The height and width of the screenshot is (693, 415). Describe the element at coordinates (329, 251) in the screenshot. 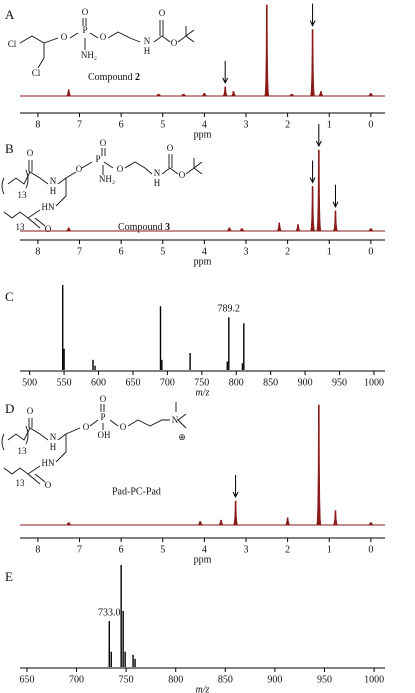

I see `x-tick-label: 1` at that location.